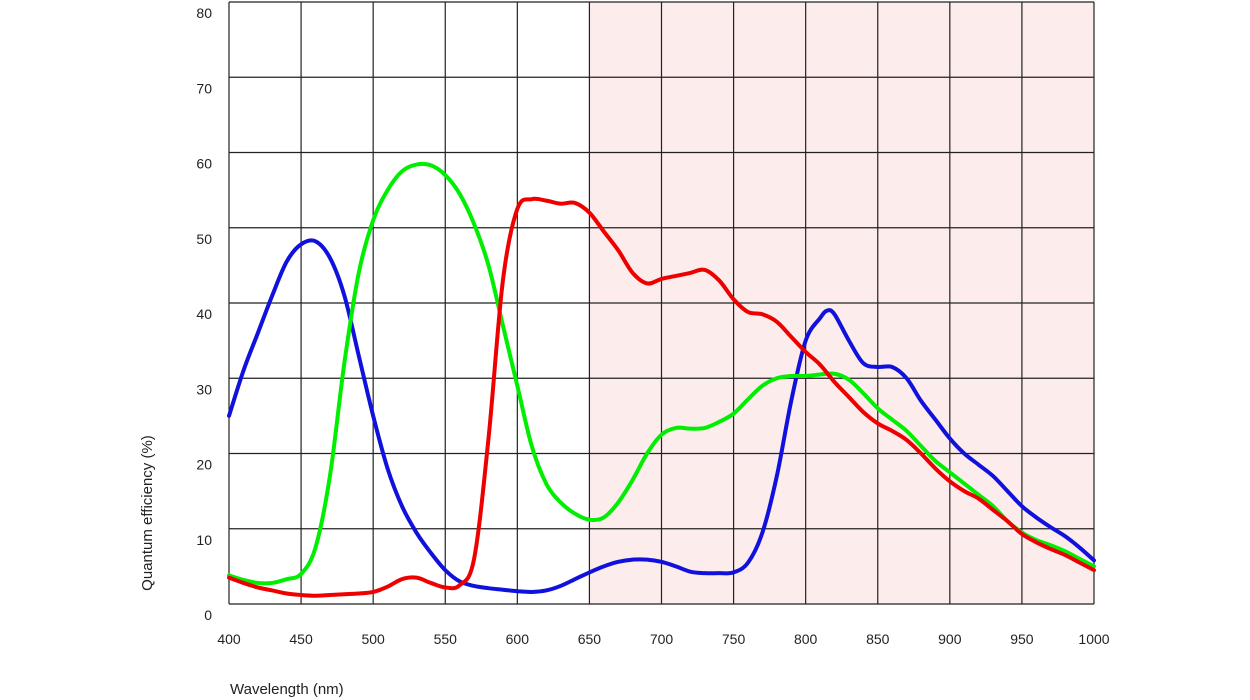 This screenshot has width=1250, height=700. I want to click on y-tick-label: 80, so click(204, 13).